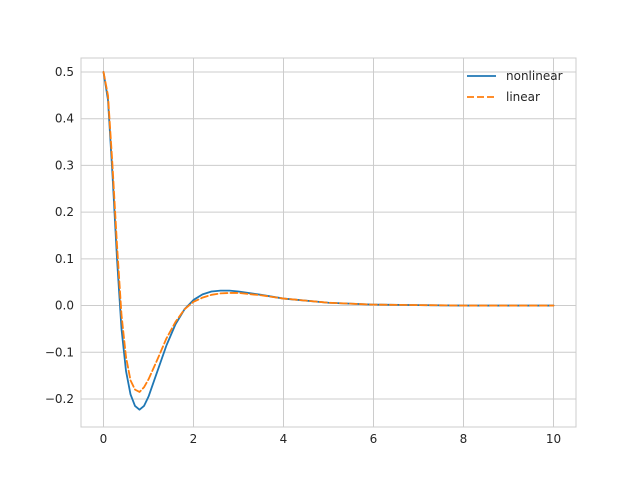 The image size is (640, 480). What do you see at coordinates (64, 259) in the screenshot?
I see `y-tick-label: 0.1` at bounding box center [64, 259].